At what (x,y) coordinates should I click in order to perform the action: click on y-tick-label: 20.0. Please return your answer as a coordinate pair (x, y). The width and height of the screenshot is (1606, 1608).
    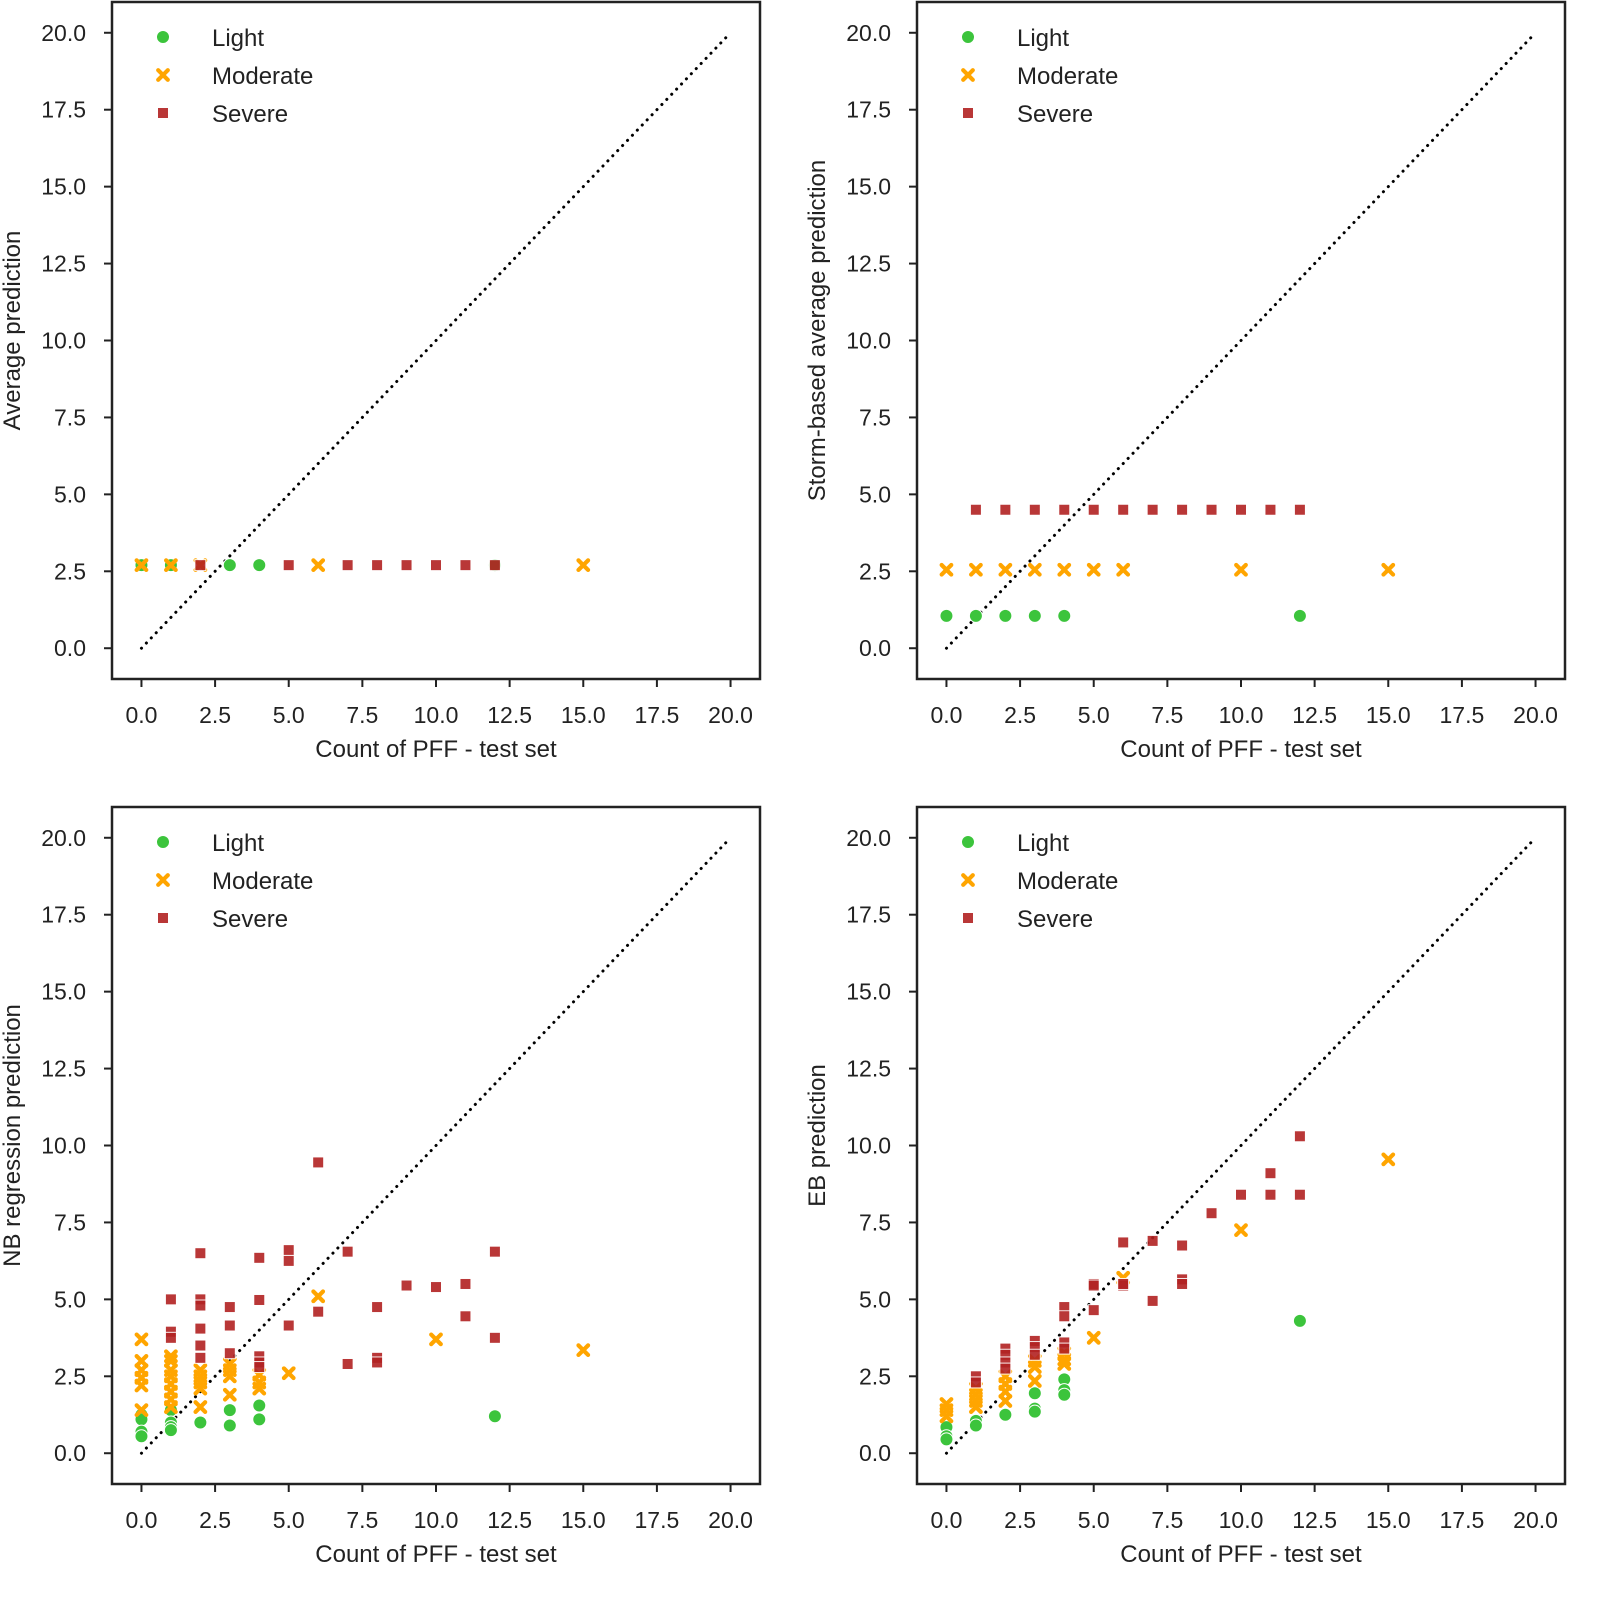
    Looking at the image, I should click on (63, 838).